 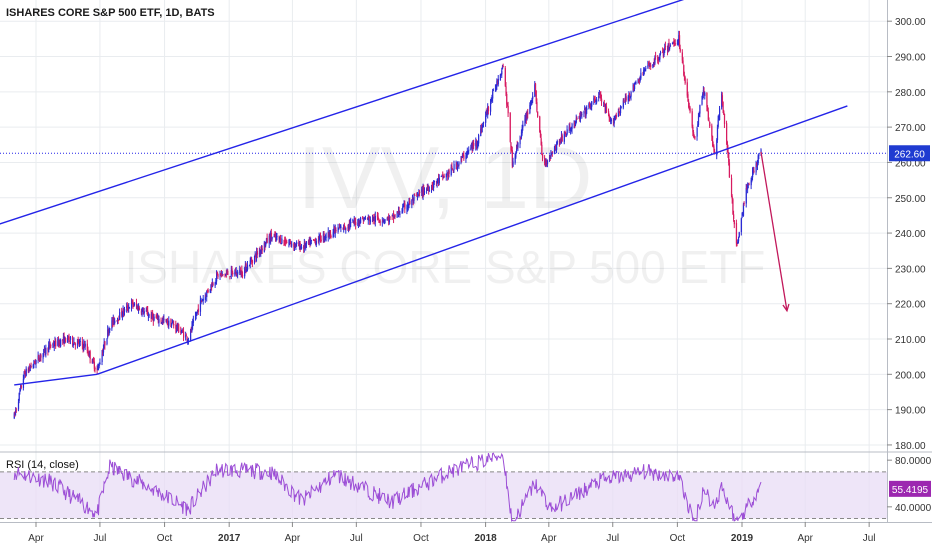 I want to click on price-tick-label: 210.00, so click(x=910, y=340).